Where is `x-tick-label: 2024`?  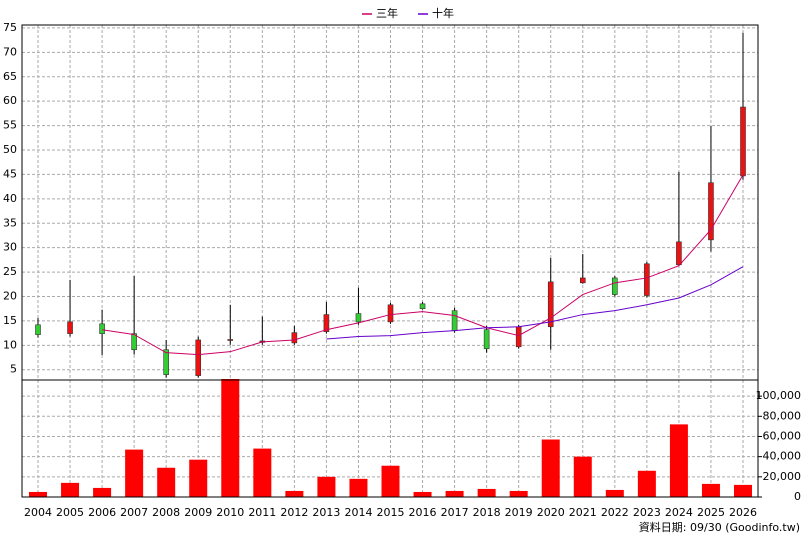
x-tick-label: 2024 is located at coordinates (679, 512).